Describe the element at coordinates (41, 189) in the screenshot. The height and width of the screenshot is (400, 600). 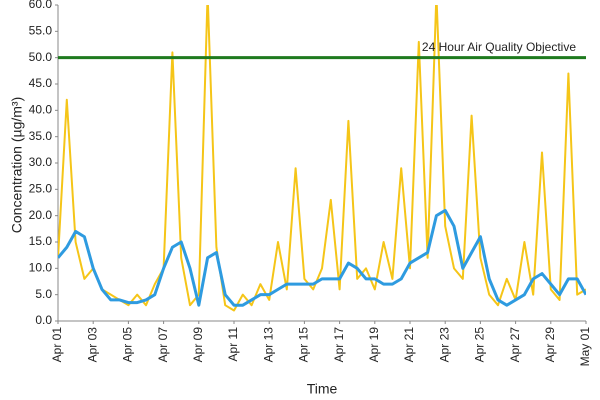
I see `y-tick-label: 25.0` at that location.